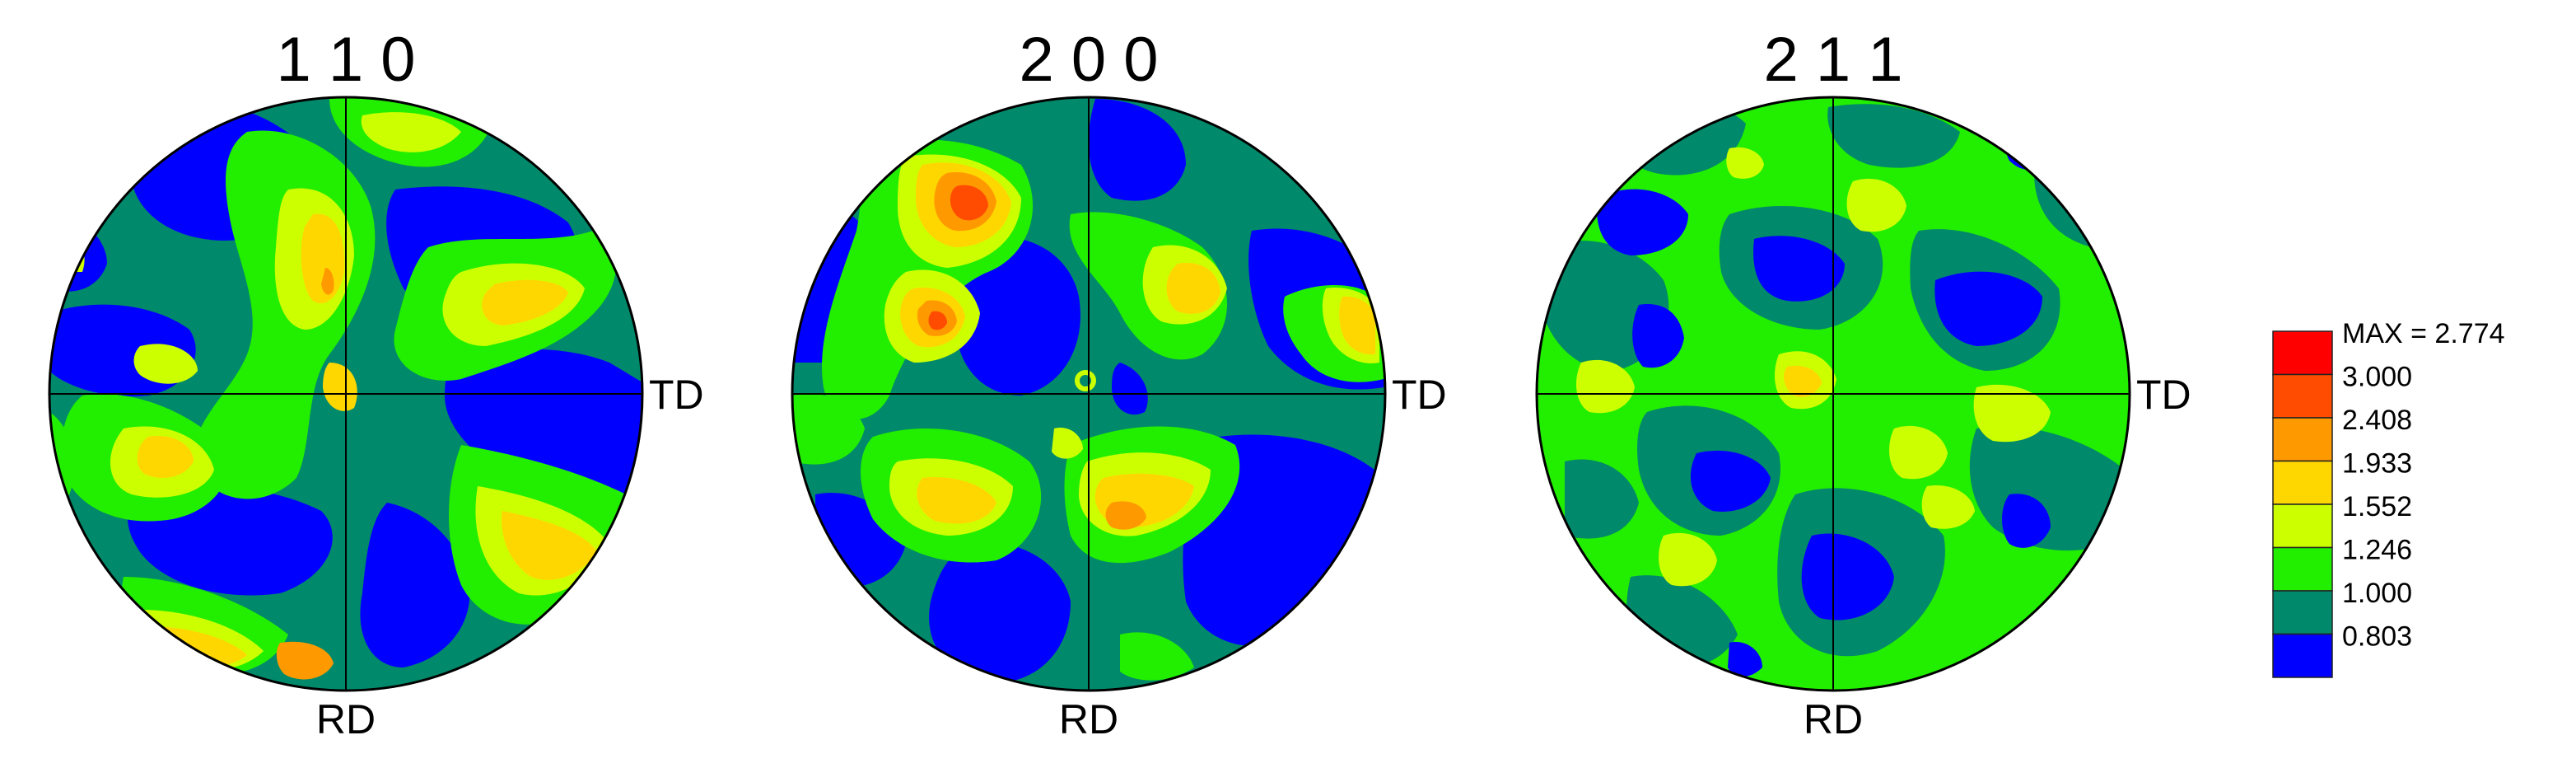 The image size is (2576, 768). What do you see at coordinates (2423, 334) in the screenshot?
I see `legend-max-label: MAX = 2.774` at bounding box center [2423, 334].